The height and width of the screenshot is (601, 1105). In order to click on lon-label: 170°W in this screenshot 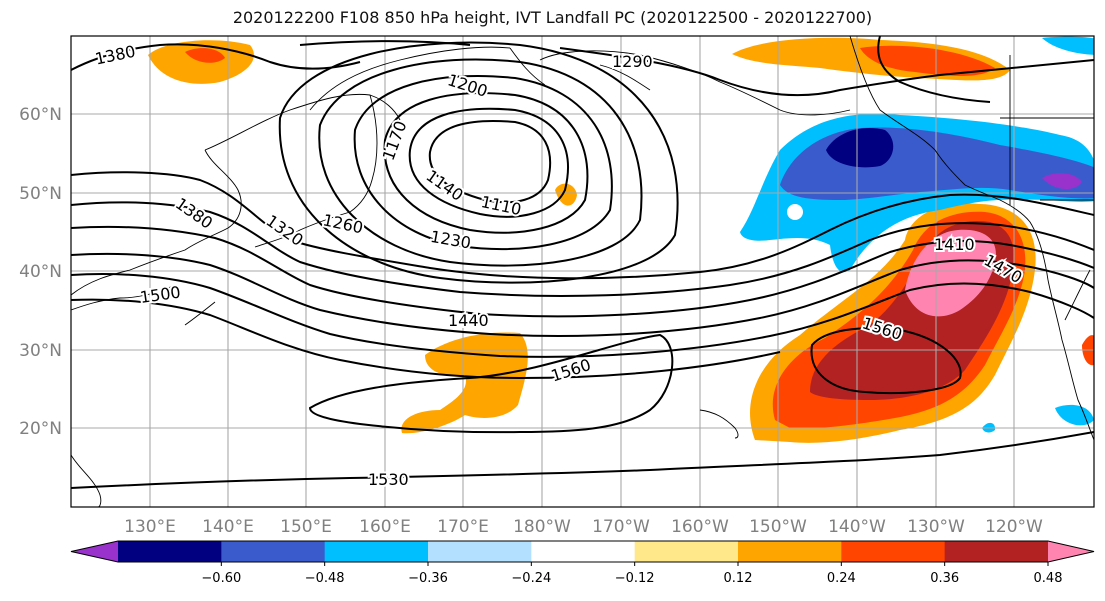, I will do `click(621, 527)`.